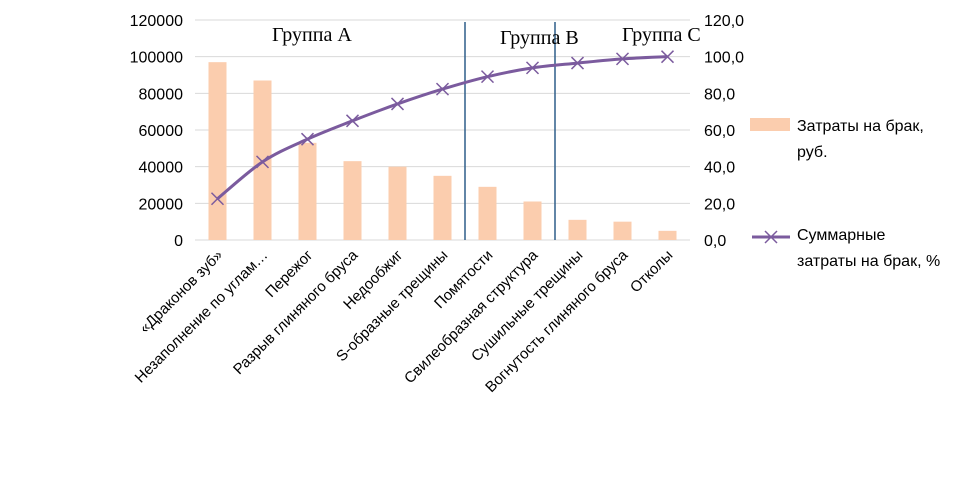 This screenshot has width=961, height=483. I want to click on left-tick-label: 0, so click(178, 241).